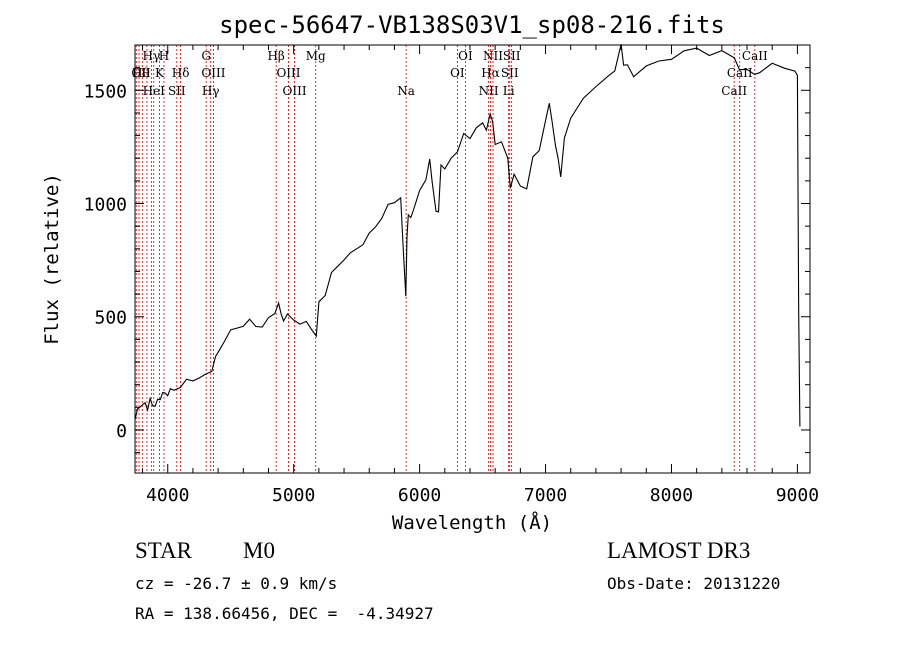 The width and height of the screenshot is (900, 649). What do you see at coordinates (236, 583) in the screenshot?
I see `redshift-cz: cz = -26.7 ± 0.9 km/s` at bounding box center [236, 583].